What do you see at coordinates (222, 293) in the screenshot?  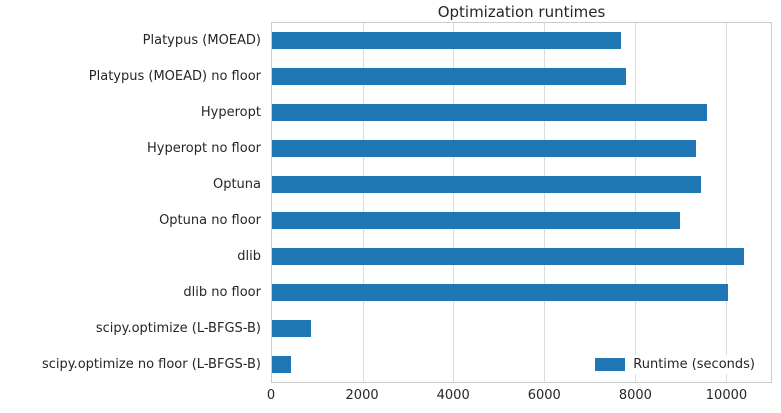 I see `y-tick-label: dlib no floor` at bounding box center [222, 293].